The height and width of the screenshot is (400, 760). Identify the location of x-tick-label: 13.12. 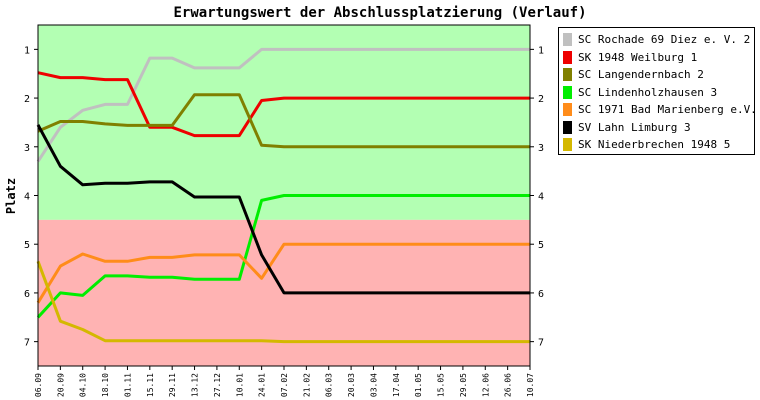
(195, 385).